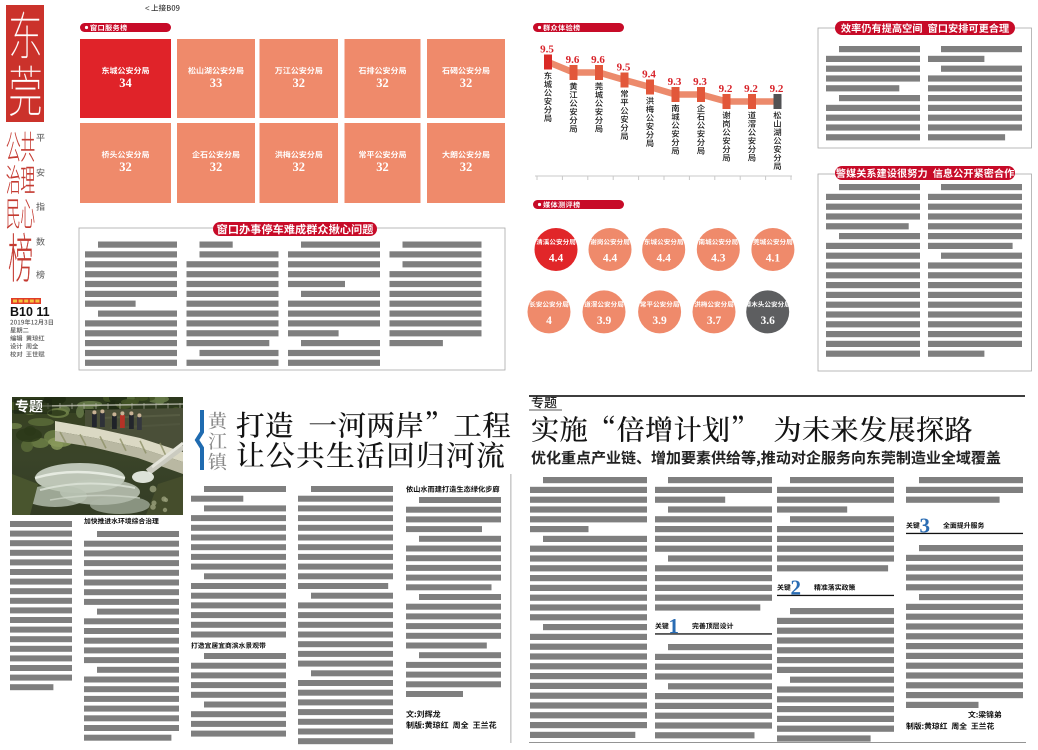 The image size is (1038, 750). What do you see at coordinates (549, 321) in the screenshot?
I see `svg-text: 4` at bounding box center [549, 321].